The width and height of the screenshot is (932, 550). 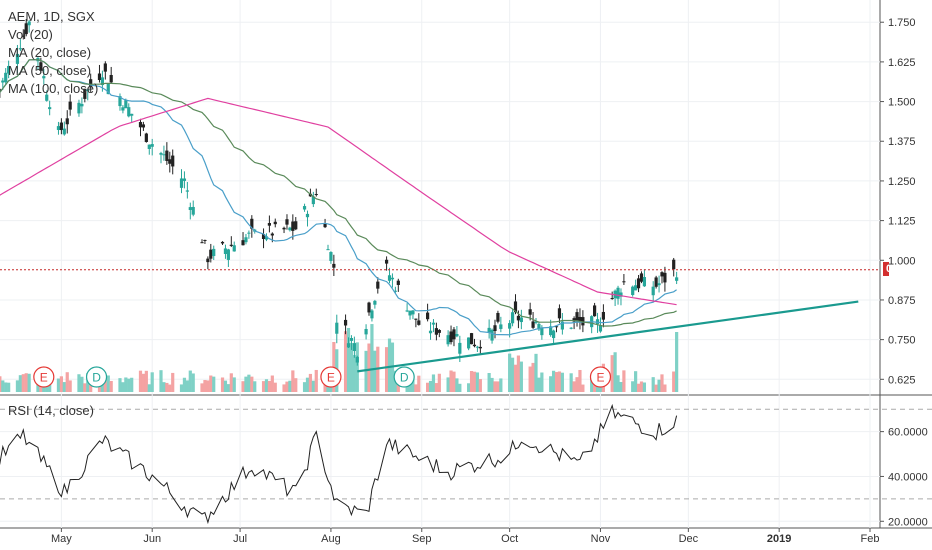 What do you see at coordinates (902, 261) in the screenshot?
I see `price-tick-label: 1.000` at bounding box center [902, 261].